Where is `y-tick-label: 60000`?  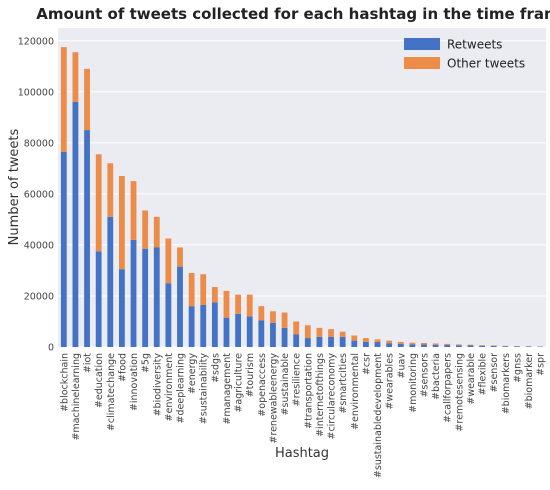 y-tick-label: 60000 is located at coordinates (39, 194).